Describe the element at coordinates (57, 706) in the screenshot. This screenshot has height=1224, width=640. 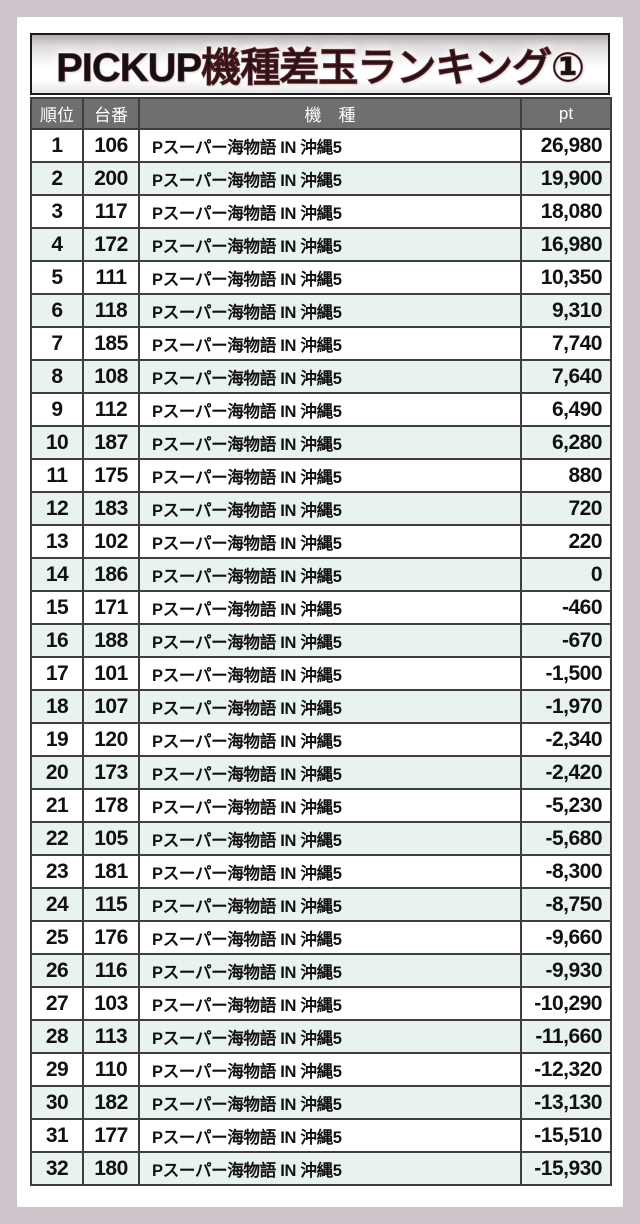
I see `rank-cell: 18` at that location.